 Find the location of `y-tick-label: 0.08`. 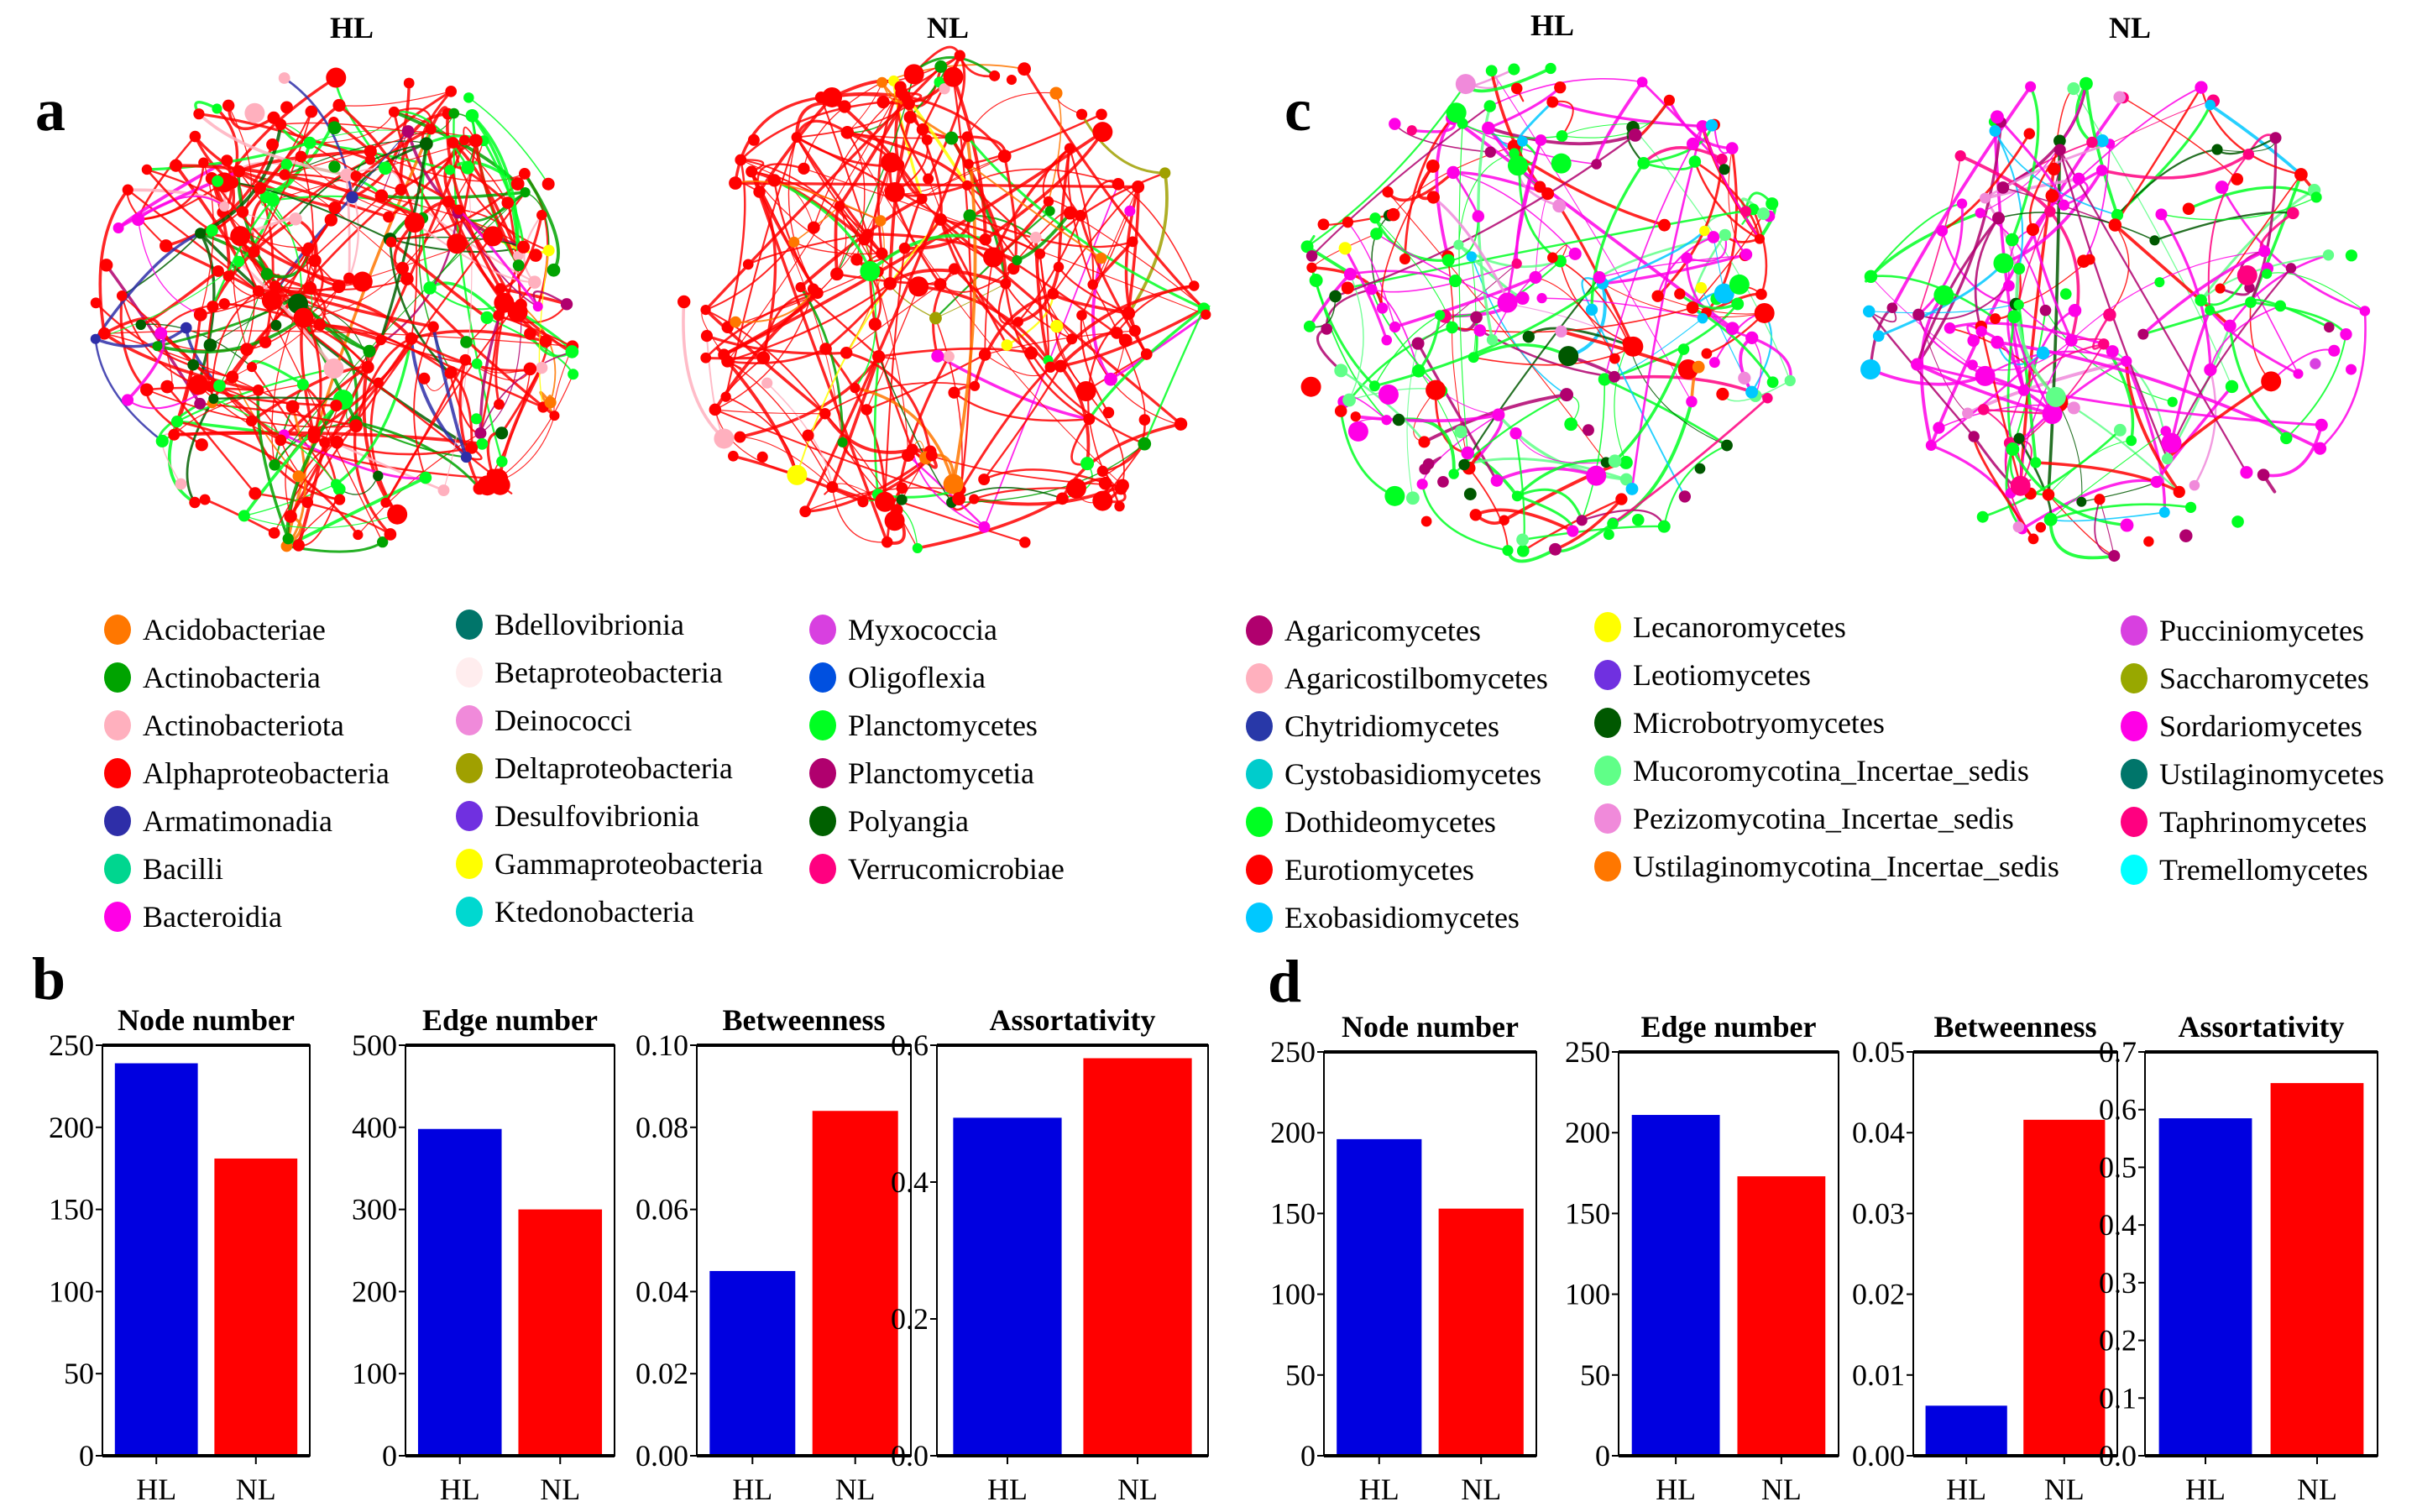

y-tick-label: 0.08 is located at coordinates (662, 1127).